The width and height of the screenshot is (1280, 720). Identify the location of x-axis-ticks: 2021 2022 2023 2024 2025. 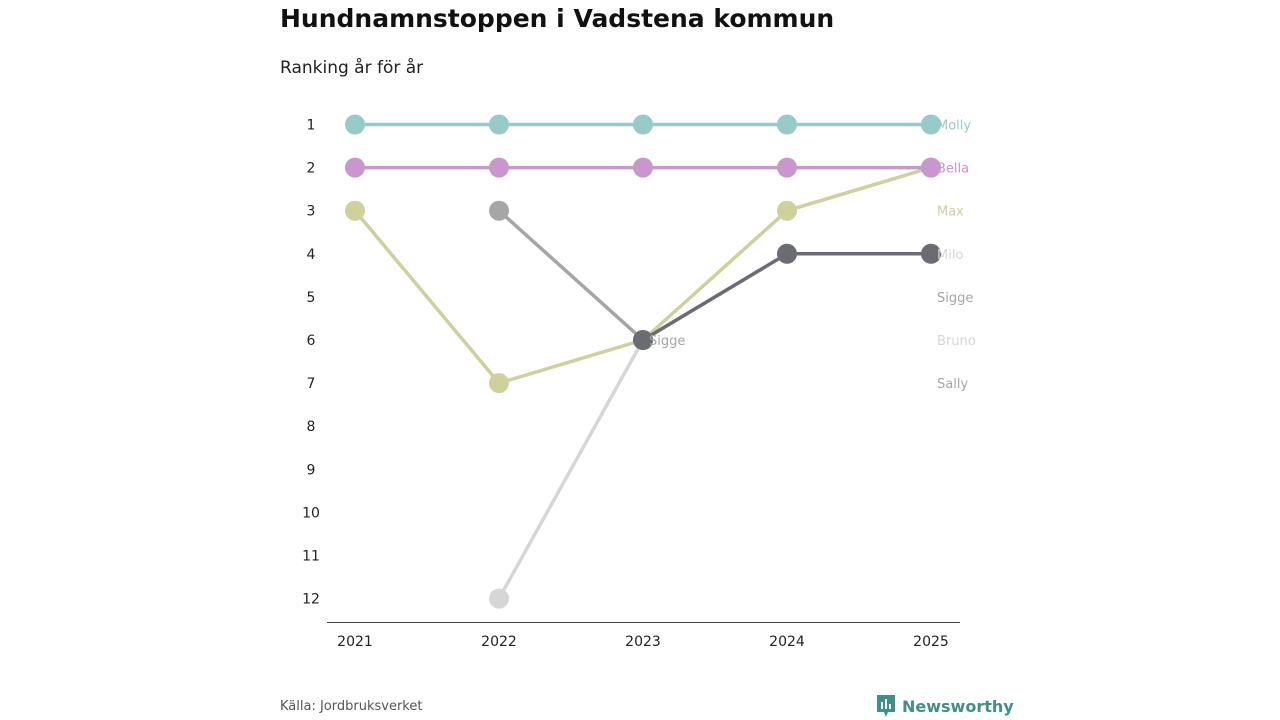
(643, 642).